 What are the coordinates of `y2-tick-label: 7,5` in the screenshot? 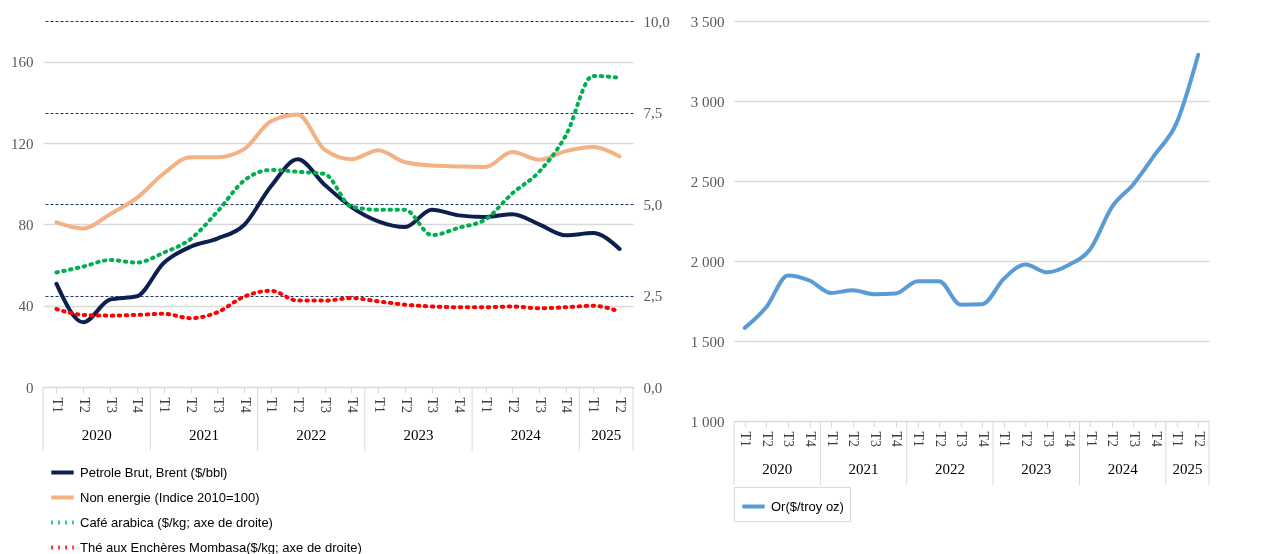 It's located at (653, 113).